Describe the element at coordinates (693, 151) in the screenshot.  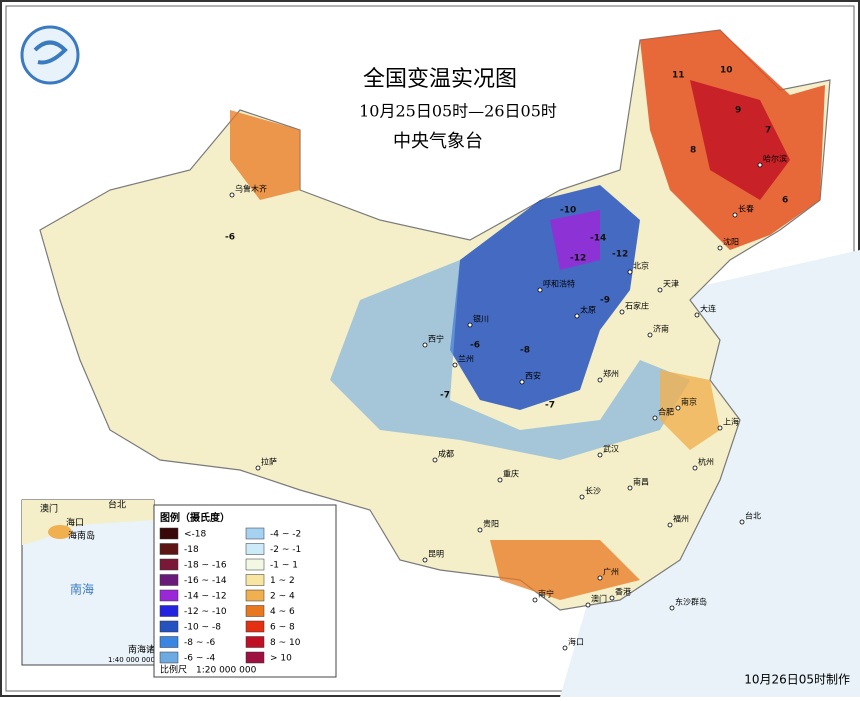
I see `temp-change: 8` at that location.